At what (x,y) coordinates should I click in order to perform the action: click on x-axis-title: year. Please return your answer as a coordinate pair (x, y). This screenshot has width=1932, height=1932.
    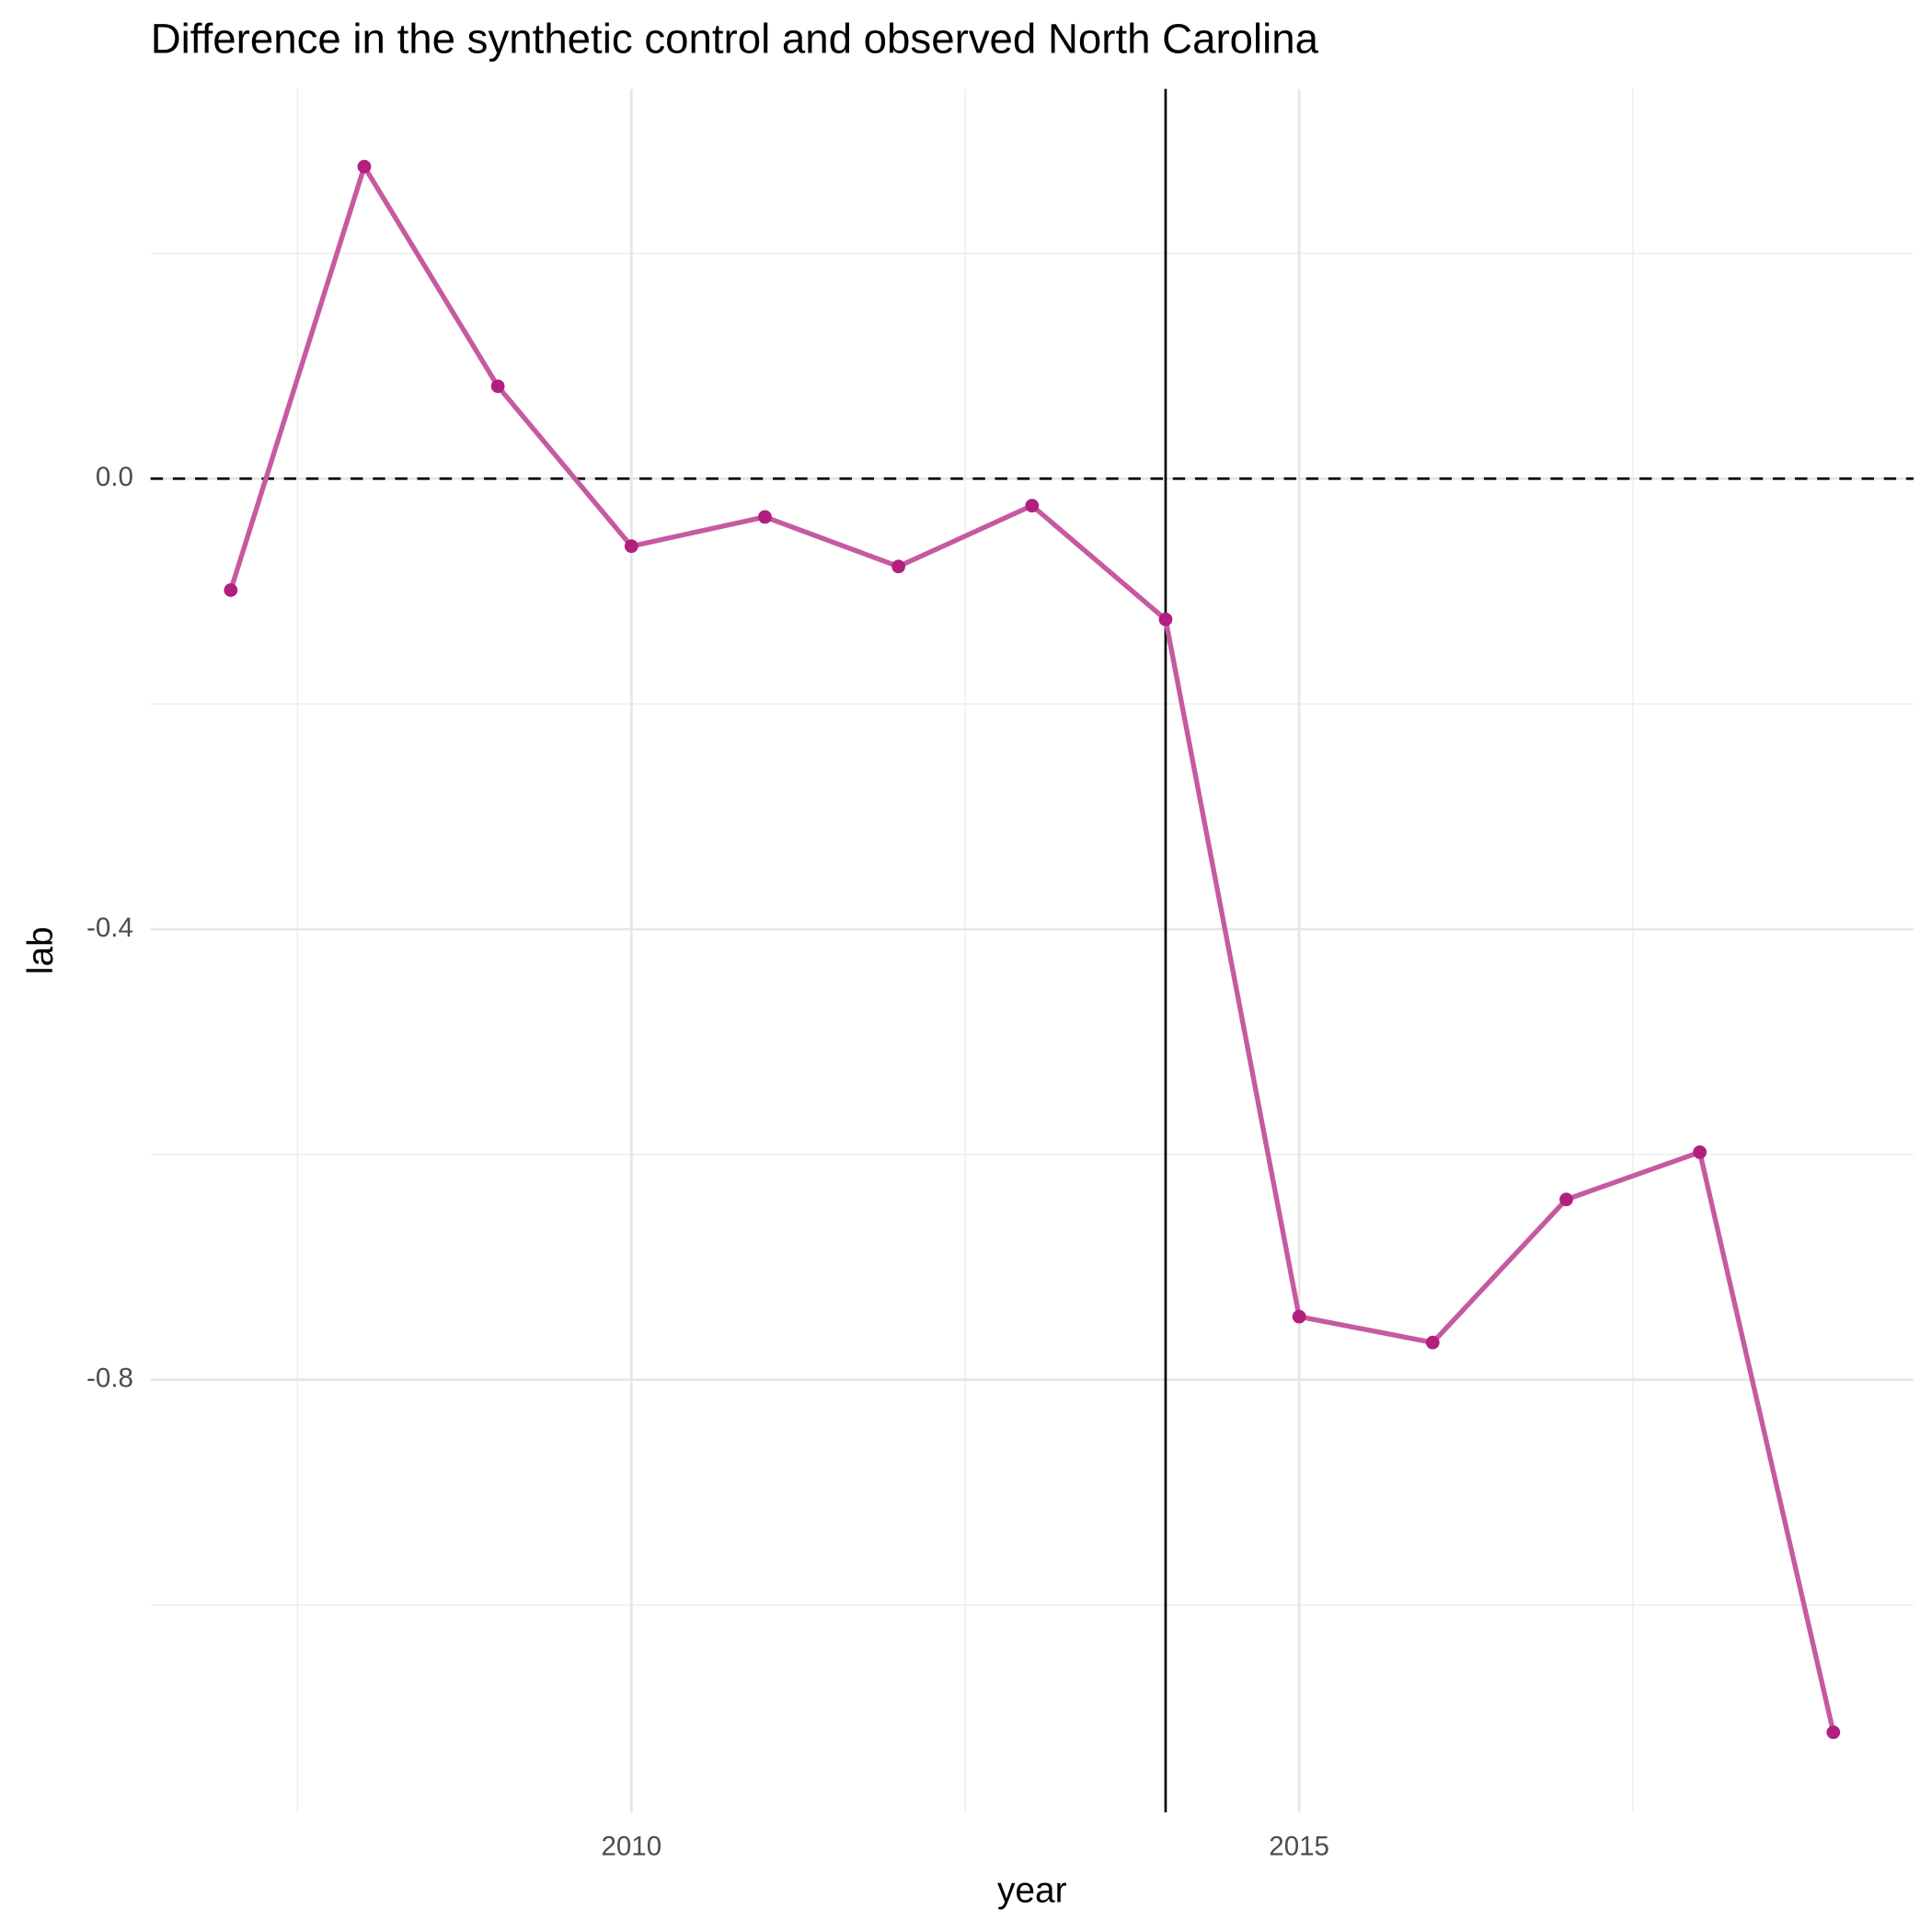
    Looking at the image, I should click on (1032, 1890).